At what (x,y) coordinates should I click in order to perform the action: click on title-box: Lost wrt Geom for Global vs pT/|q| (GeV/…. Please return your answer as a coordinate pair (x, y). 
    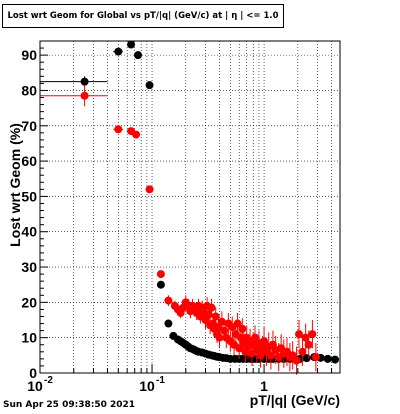
    Looking at the image, I should click on (143, 16).